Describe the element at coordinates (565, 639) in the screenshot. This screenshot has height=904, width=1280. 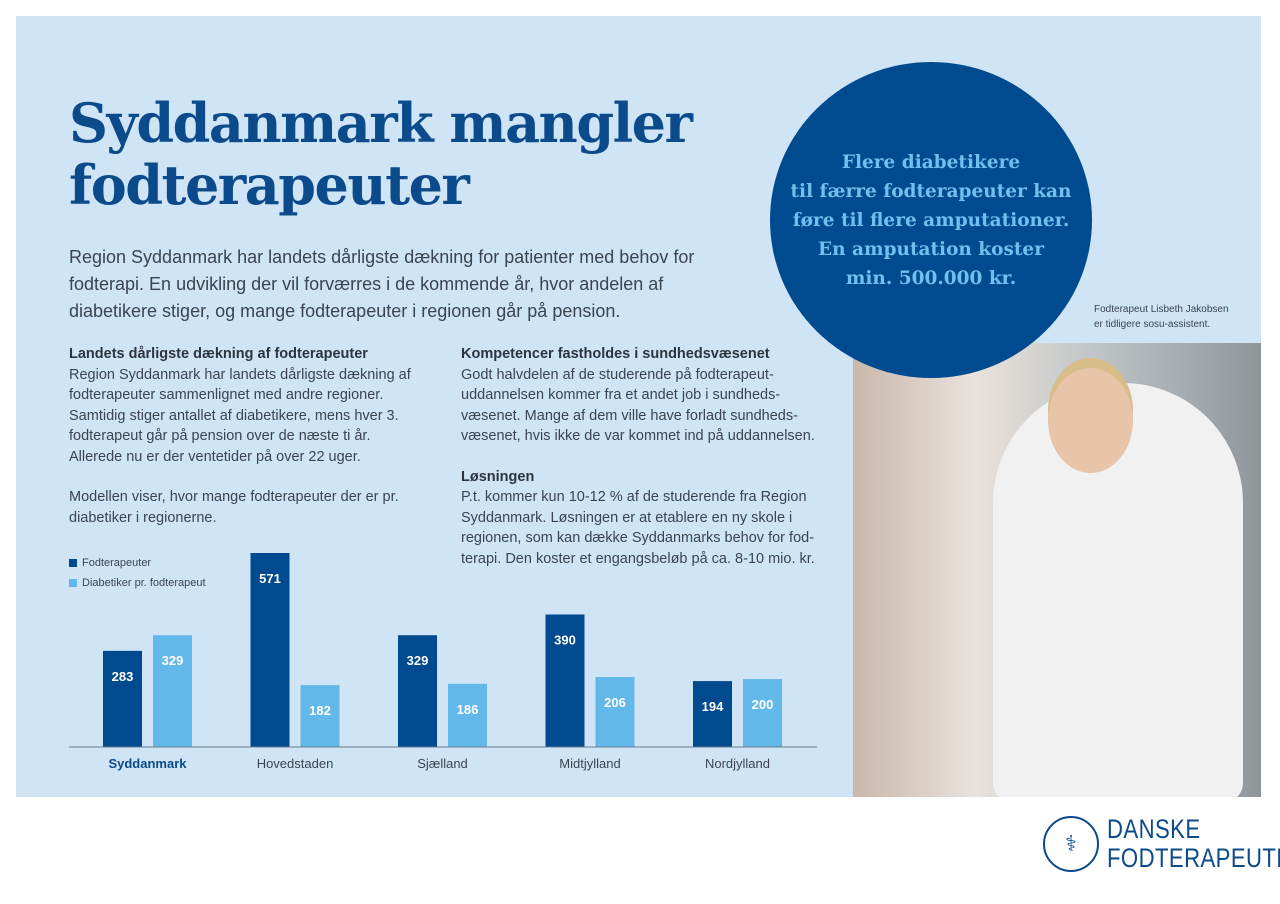
I see `bar-value-label: 390` at that location.